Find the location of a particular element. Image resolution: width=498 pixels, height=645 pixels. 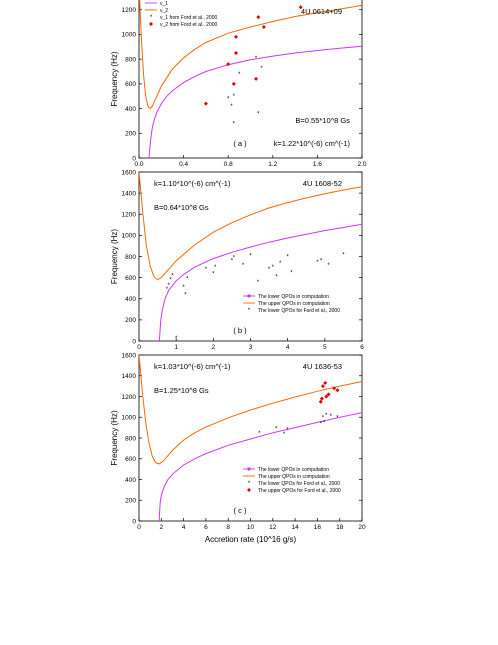

x-tick-label: 5 is located at coordinates (325, 347).